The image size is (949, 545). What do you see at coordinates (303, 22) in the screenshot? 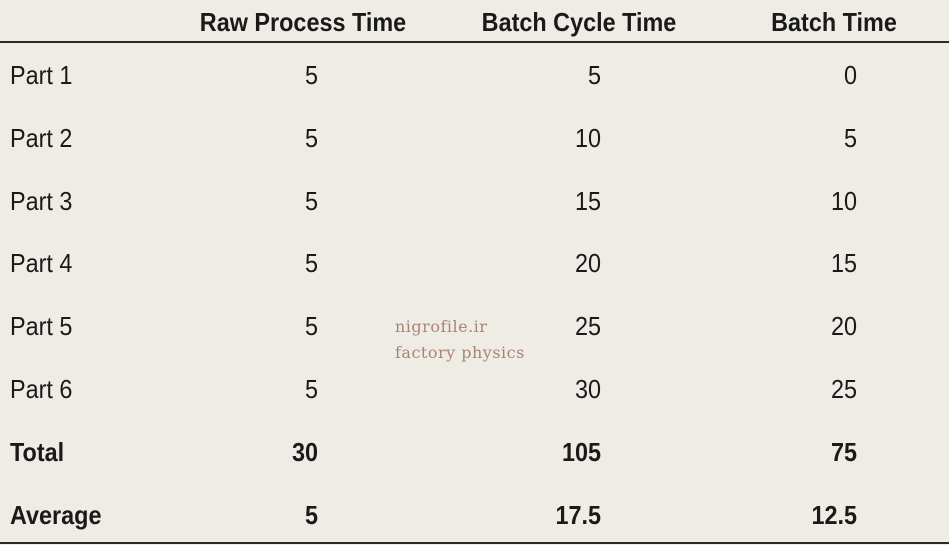
I see `column-header: Raw Process Time` at bounding box center [303, 22].